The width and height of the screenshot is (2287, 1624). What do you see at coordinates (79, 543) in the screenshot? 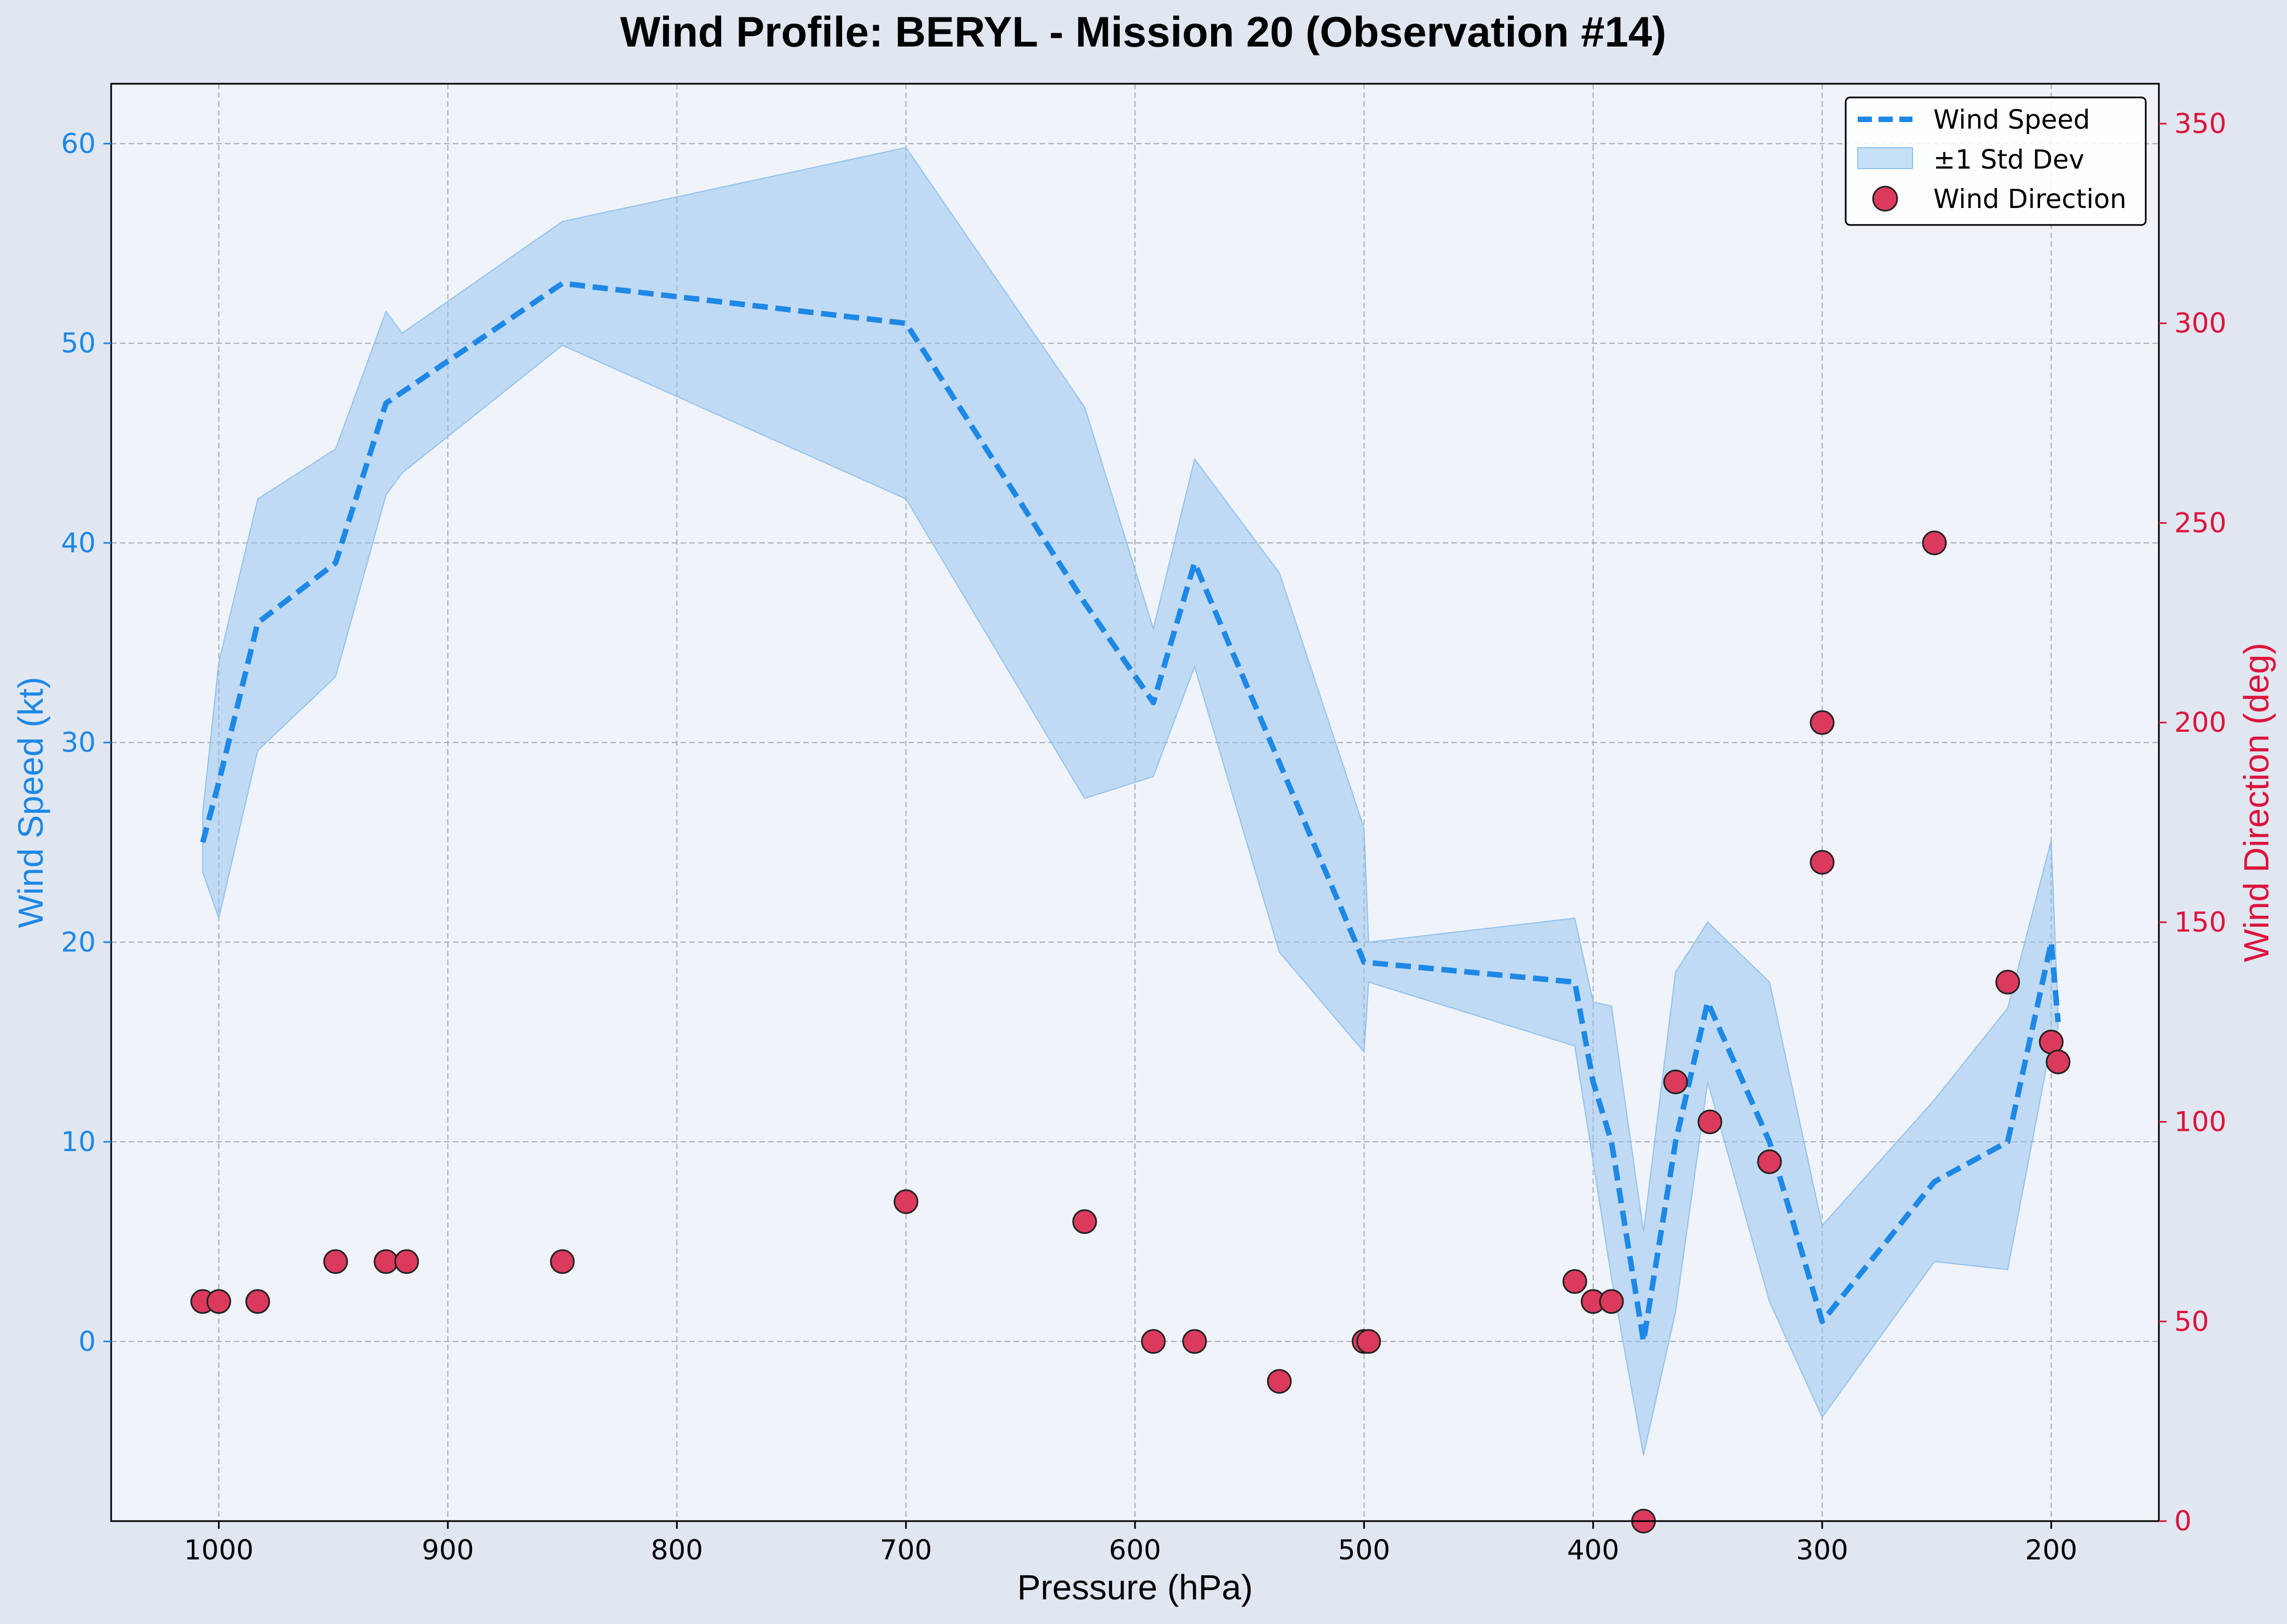
I see `y-tick-label: 40` at bounding box center [79, 543].